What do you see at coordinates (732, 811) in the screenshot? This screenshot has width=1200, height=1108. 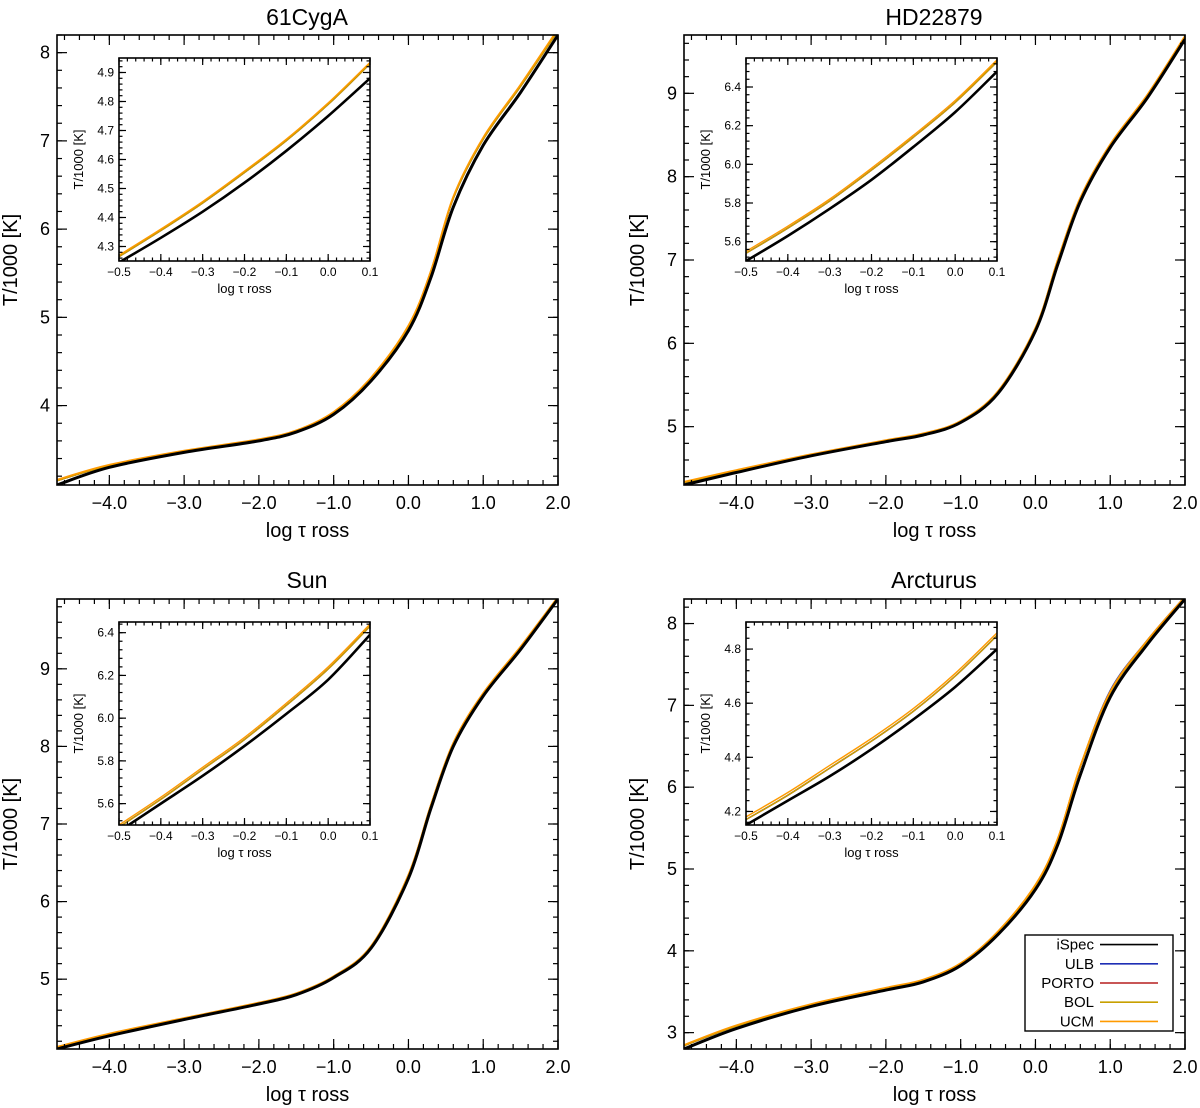 I see `inset-y-tick-label: 4.2` at bounding box center [732, 811].